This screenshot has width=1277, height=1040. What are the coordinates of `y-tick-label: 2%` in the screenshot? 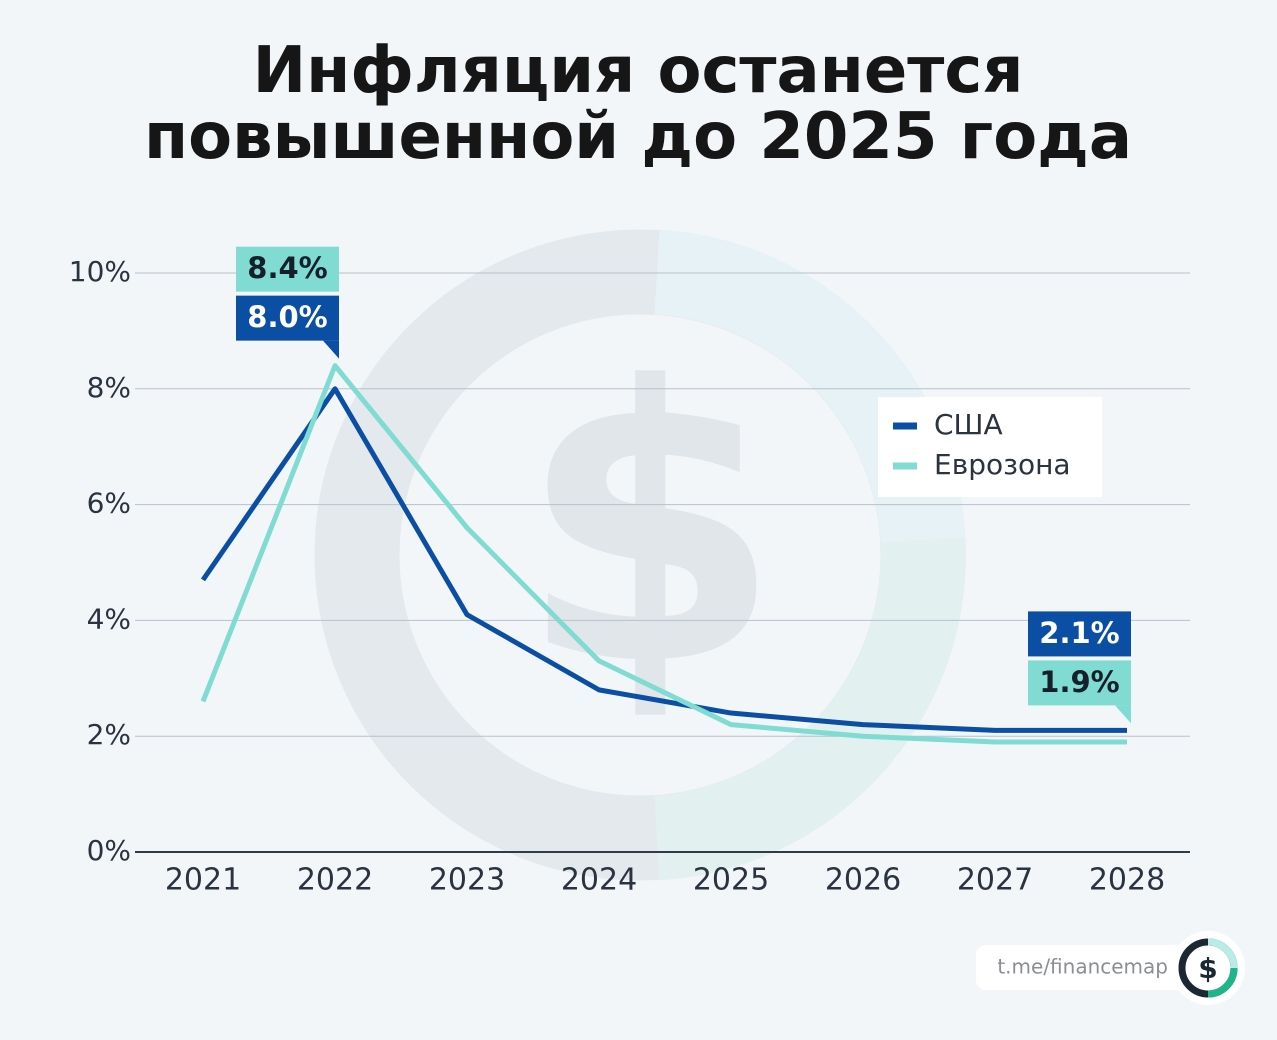 It's located at (109, 734).